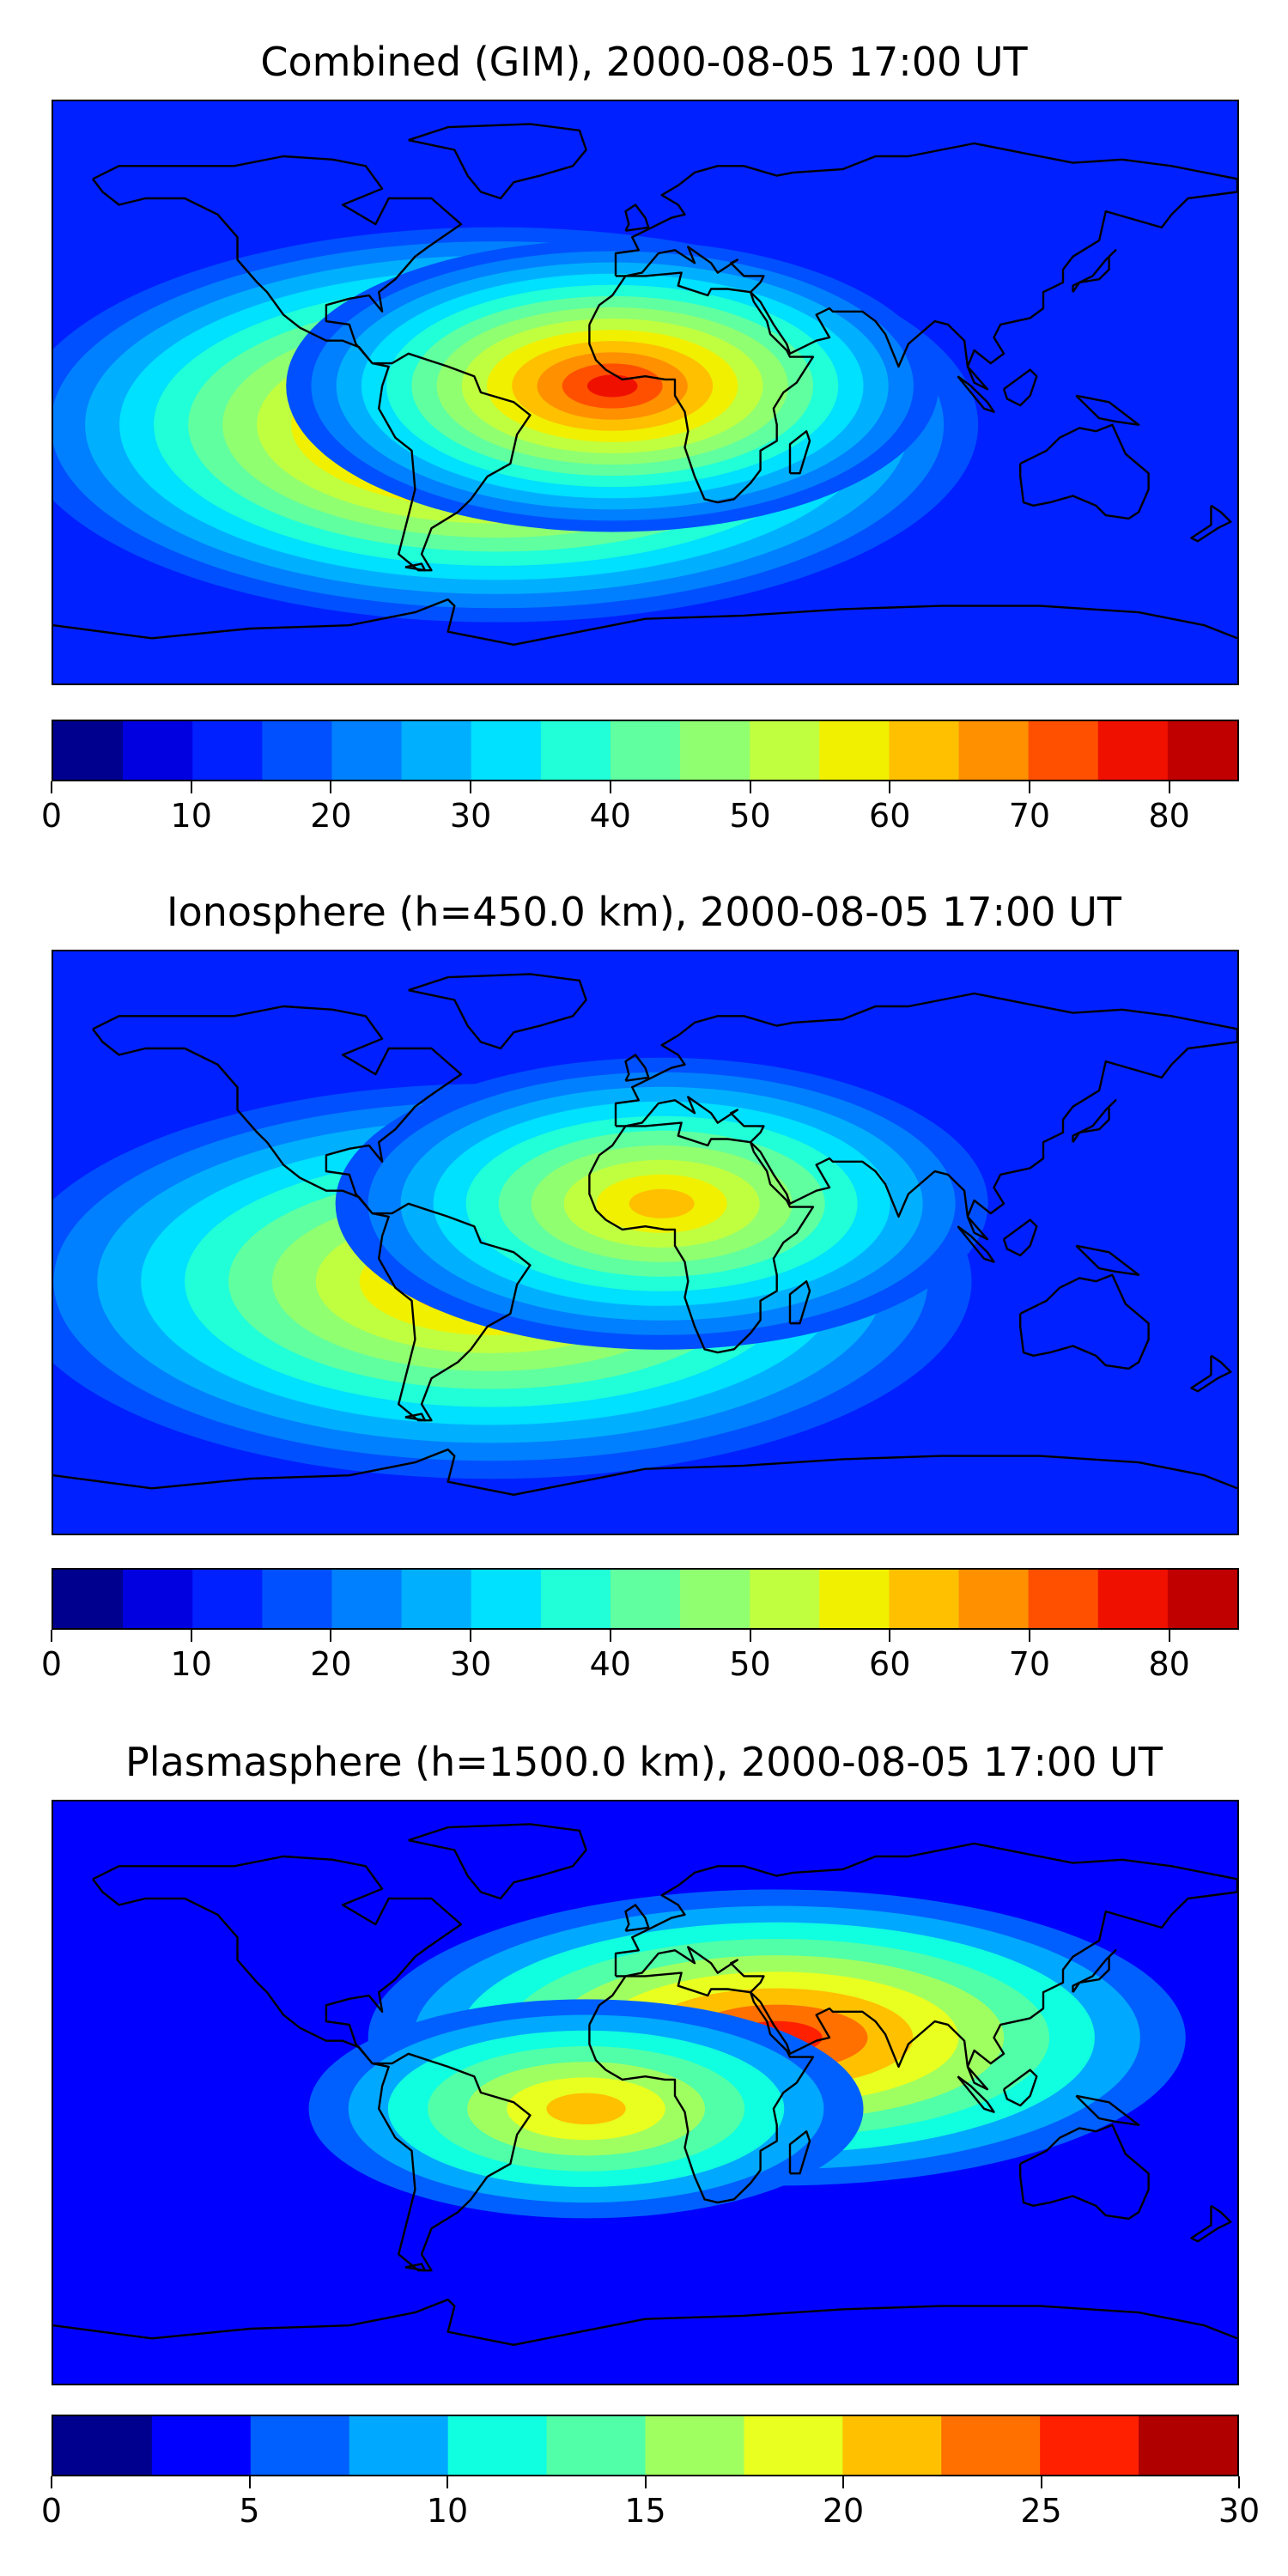 This screenshot has width=1288, height=2576. I want to click on tick-label: 80, so click(1169, 1664).